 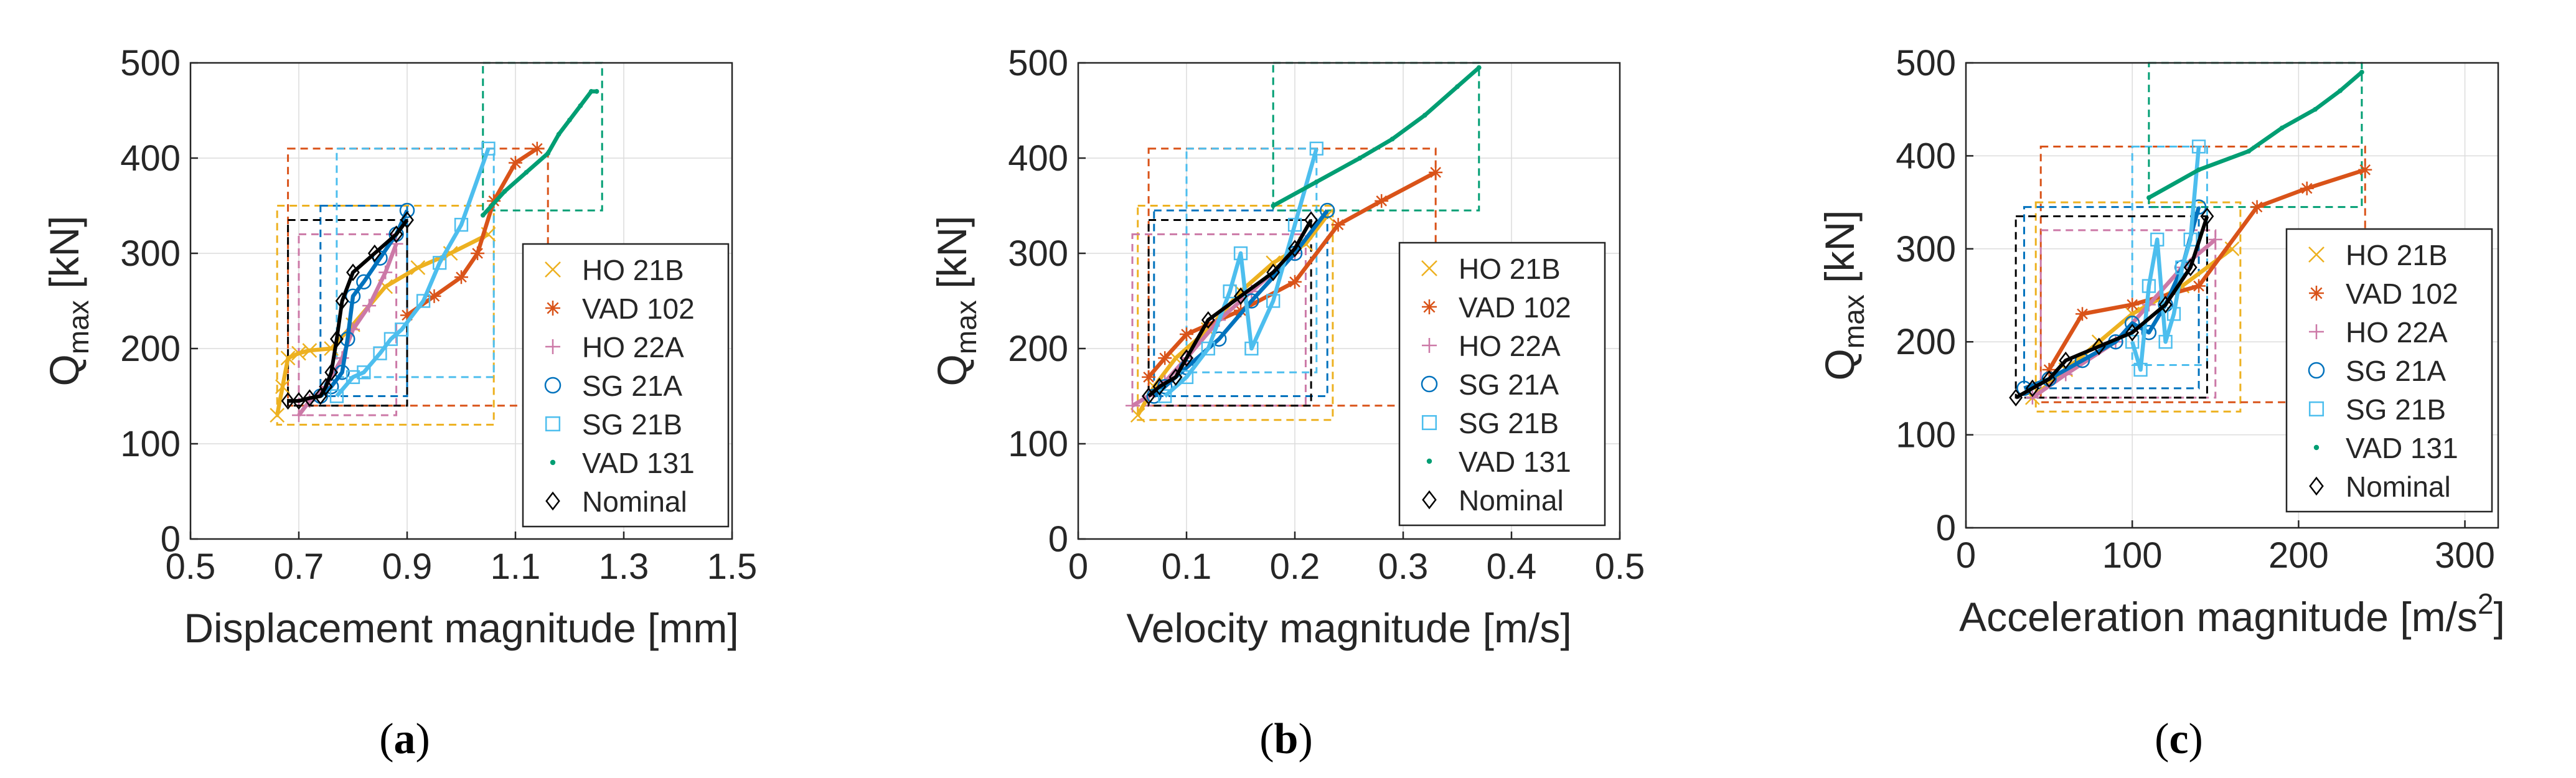 I want to click on x-tick-label: 300, so click(x=2465, y=555).